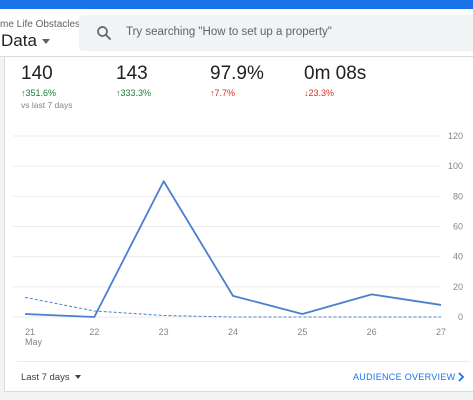 The width and height of the screenshot is (473, 400). I want to click on metric-value: 140, so click(37, 73).